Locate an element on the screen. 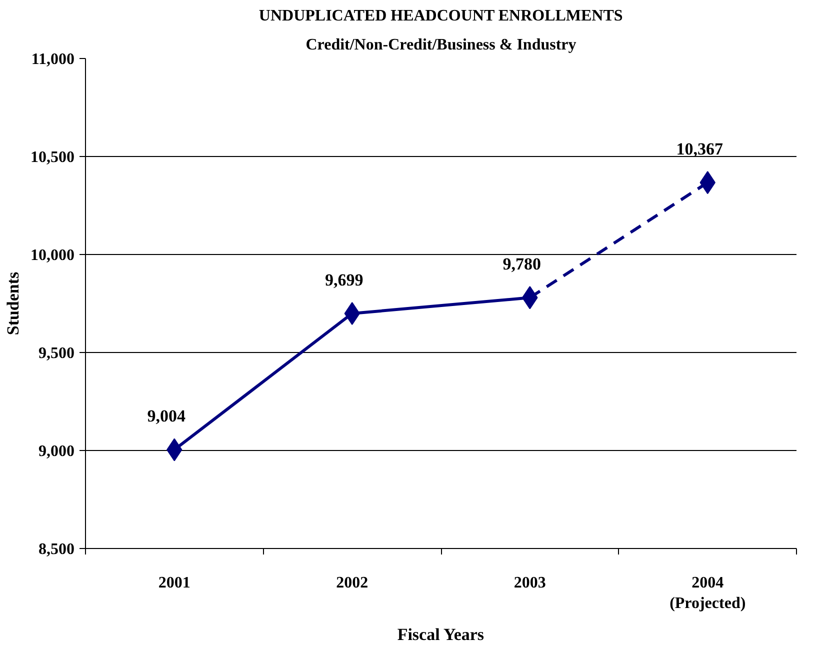 Image resolution: width=830 pixels, height=650 pixels. y-axis-title: Students is located at coordinates (13, 303).